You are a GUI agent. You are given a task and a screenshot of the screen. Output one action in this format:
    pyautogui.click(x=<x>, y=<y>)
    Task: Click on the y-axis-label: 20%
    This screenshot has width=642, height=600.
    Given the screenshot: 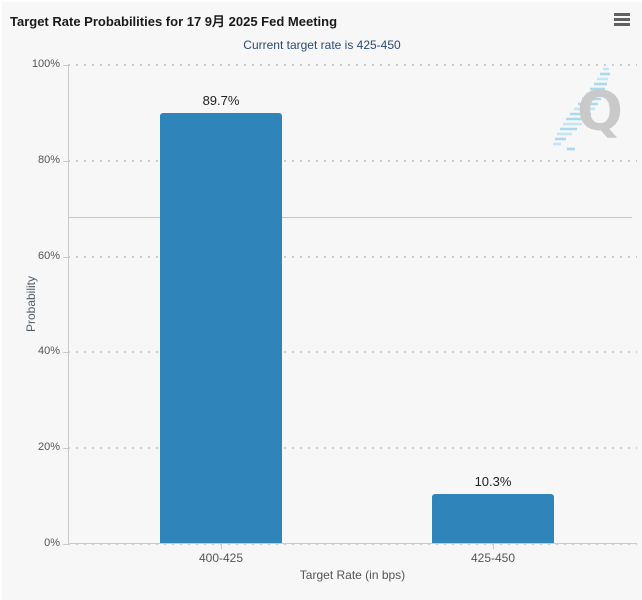 What is the action you would take?
    pyautogui.click(x=48, y=447)
    